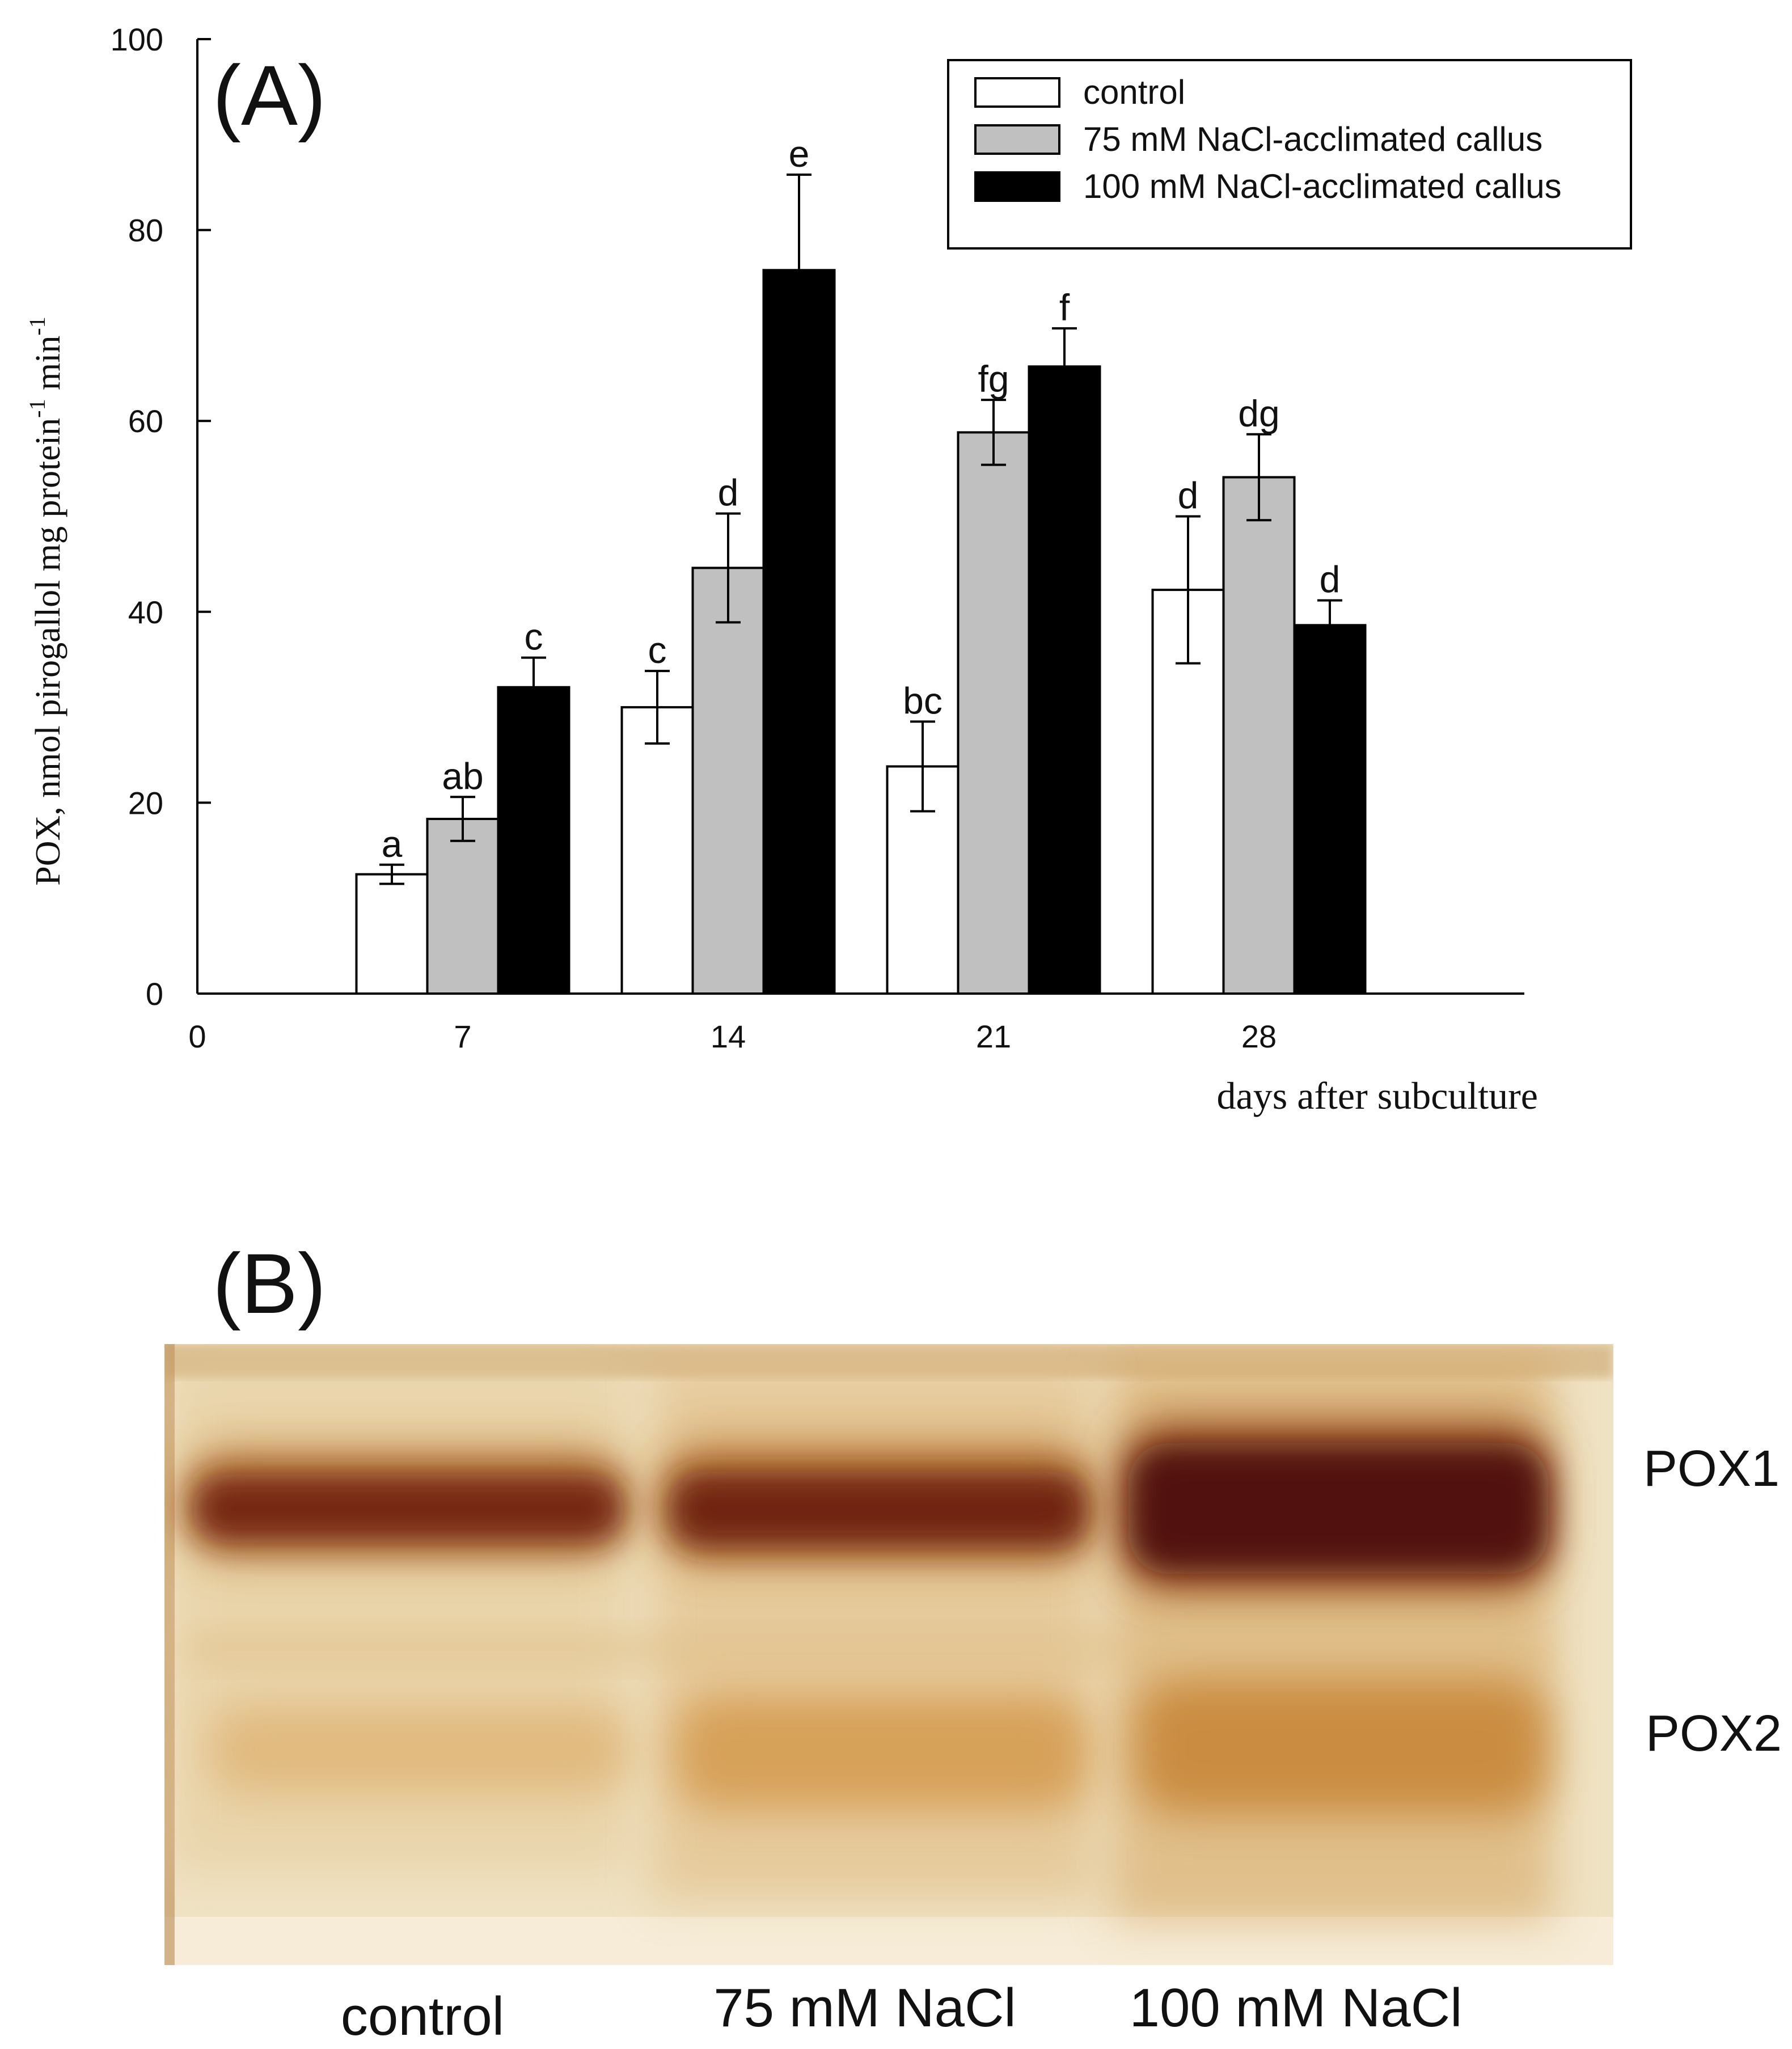  I want to click on y-tick-label: 40, so click(145, 612).